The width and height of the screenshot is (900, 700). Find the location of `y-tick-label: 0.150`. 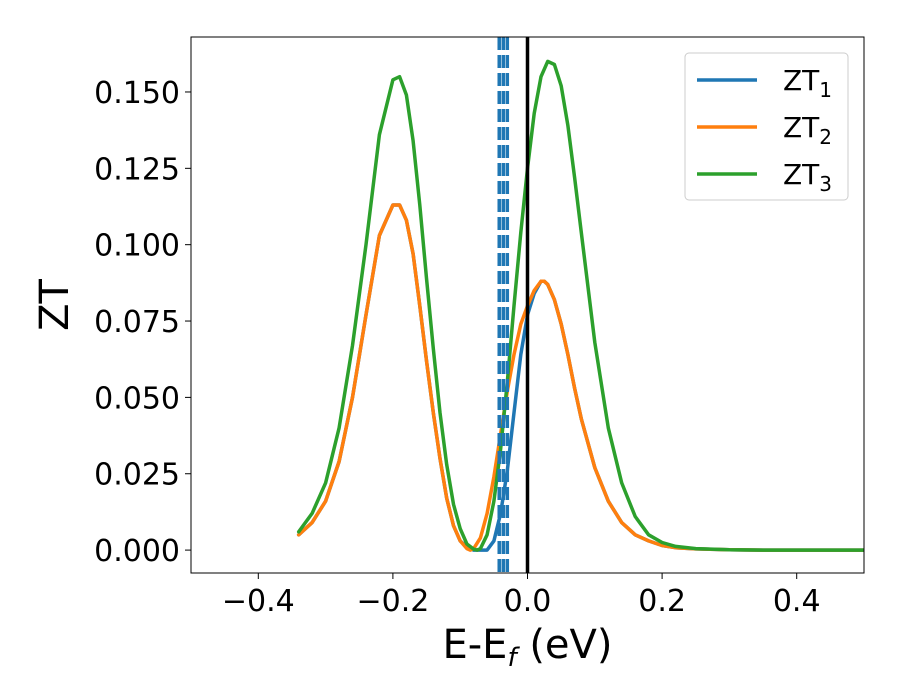

y-tick-label: 0.150 is located at coordinates (137, 93).